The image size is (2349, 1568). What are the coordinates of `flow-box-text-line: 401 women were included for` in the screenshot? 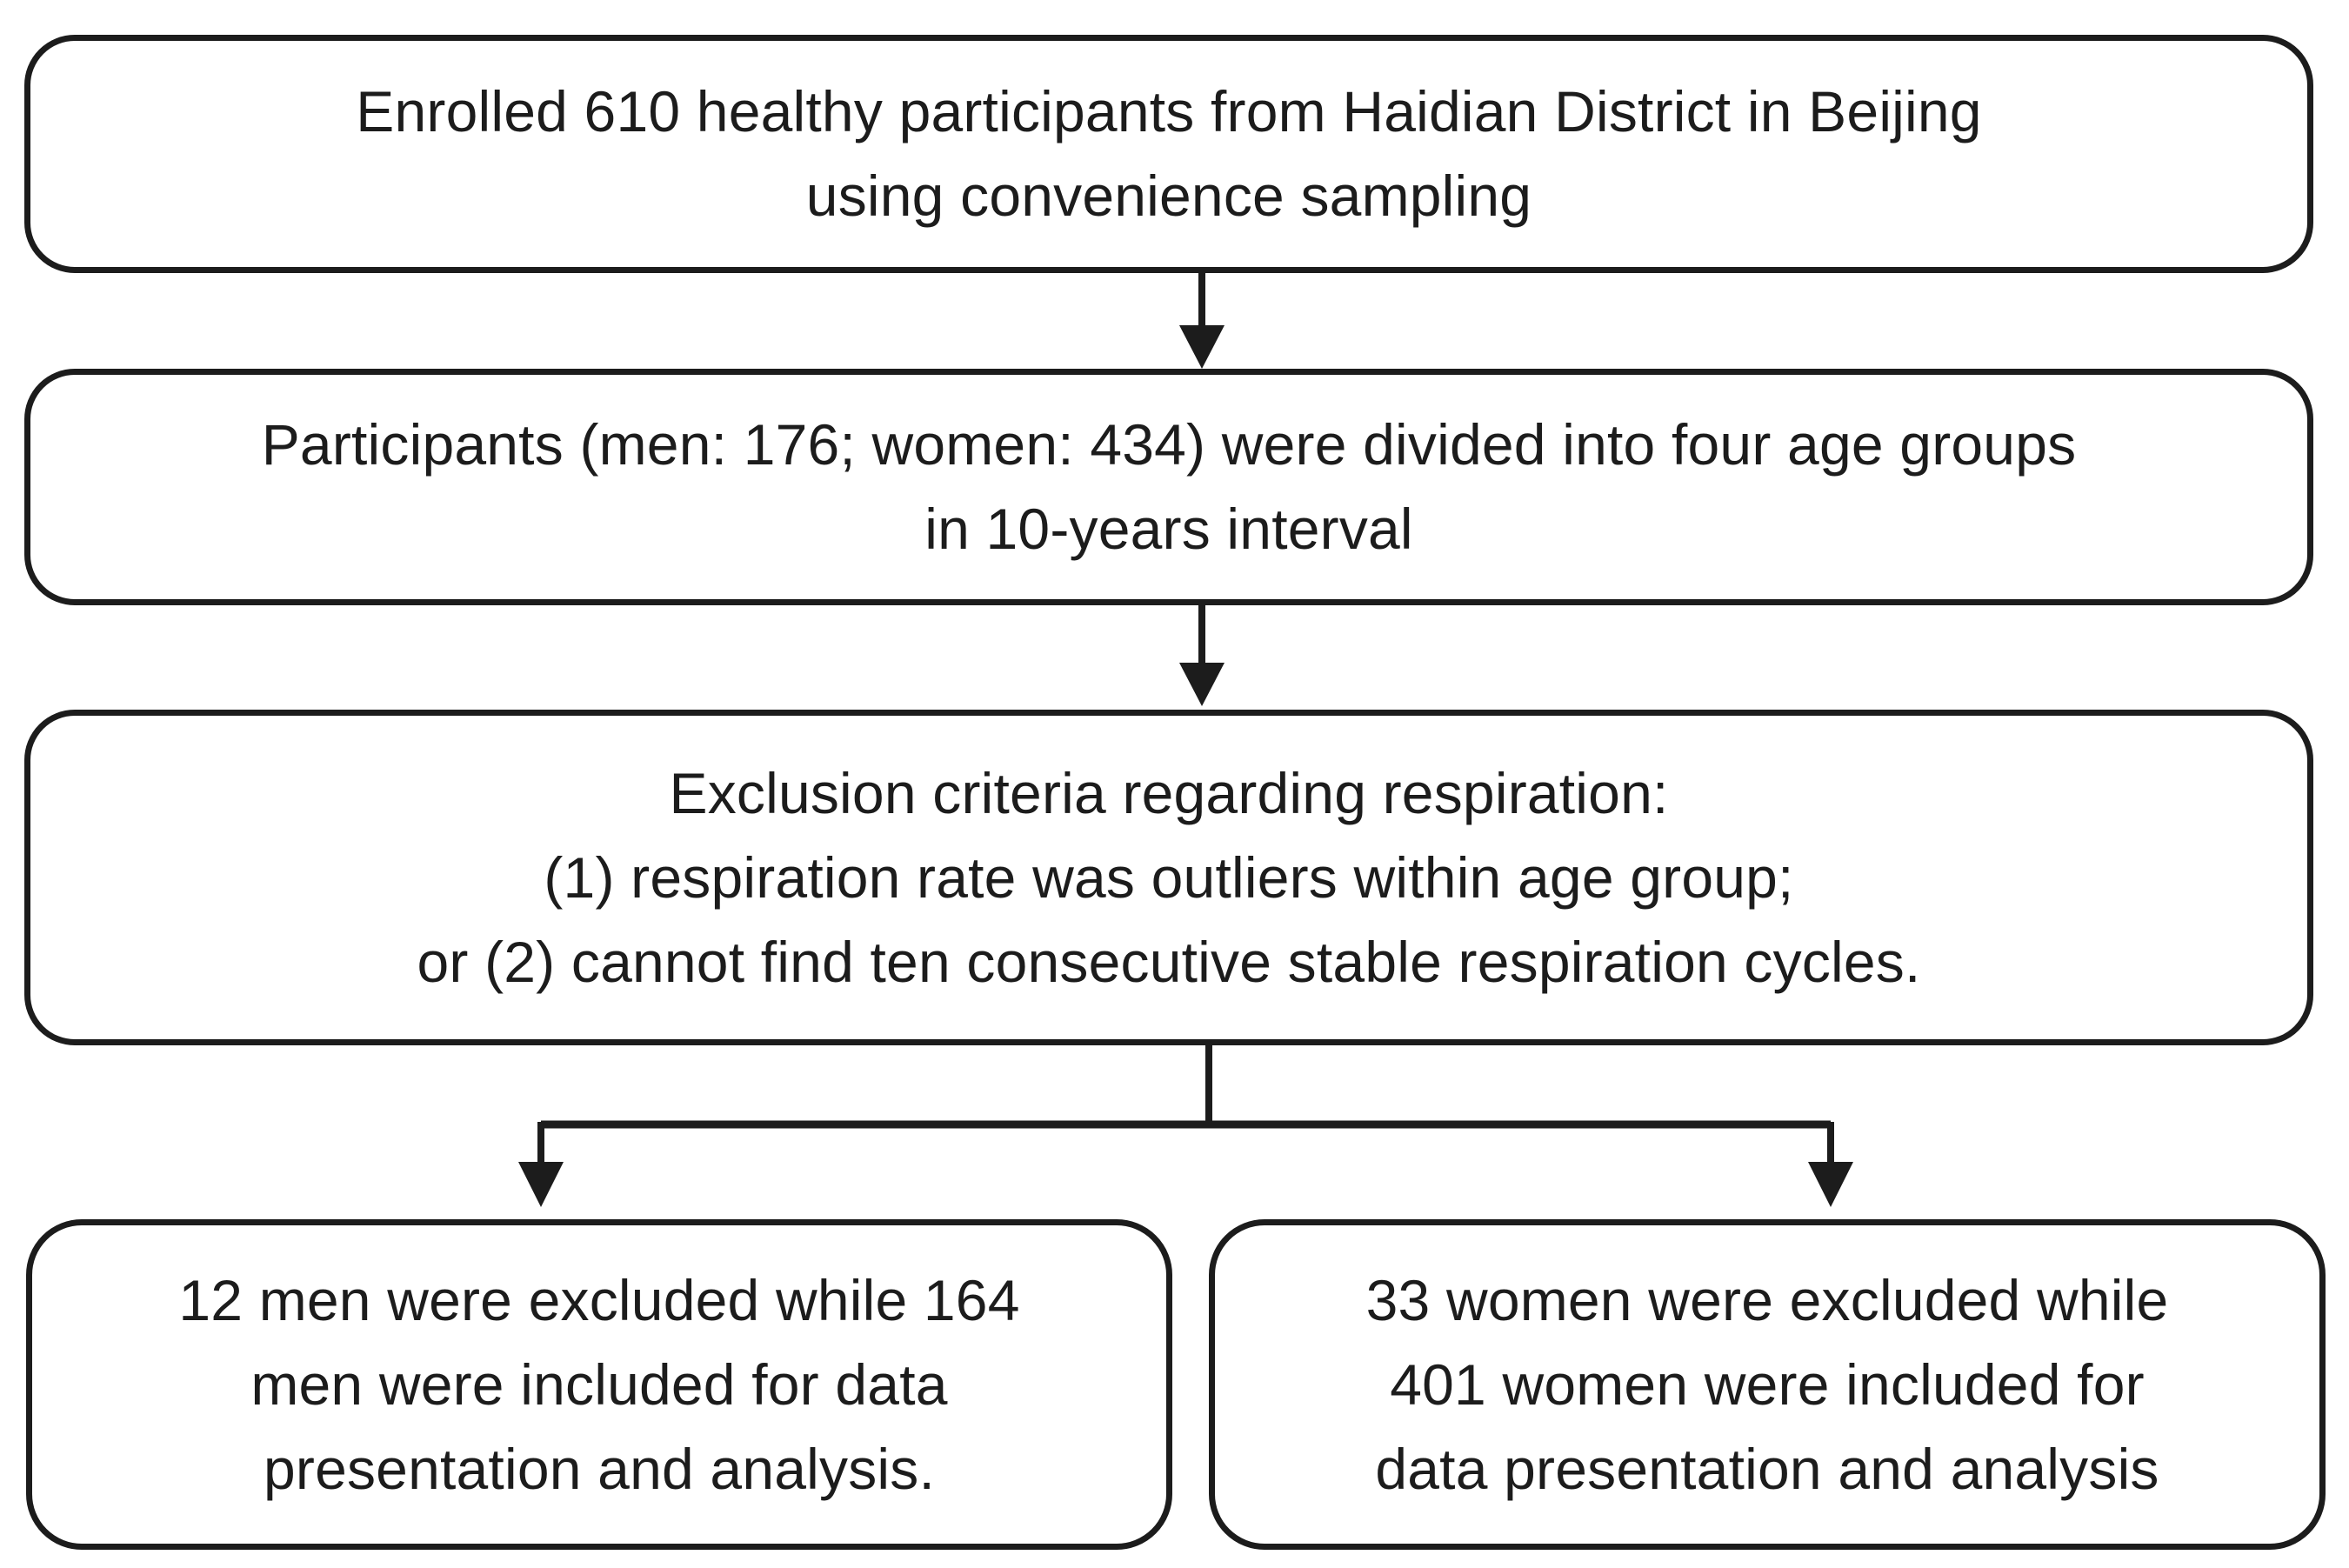 It's located at (1767, 1384).